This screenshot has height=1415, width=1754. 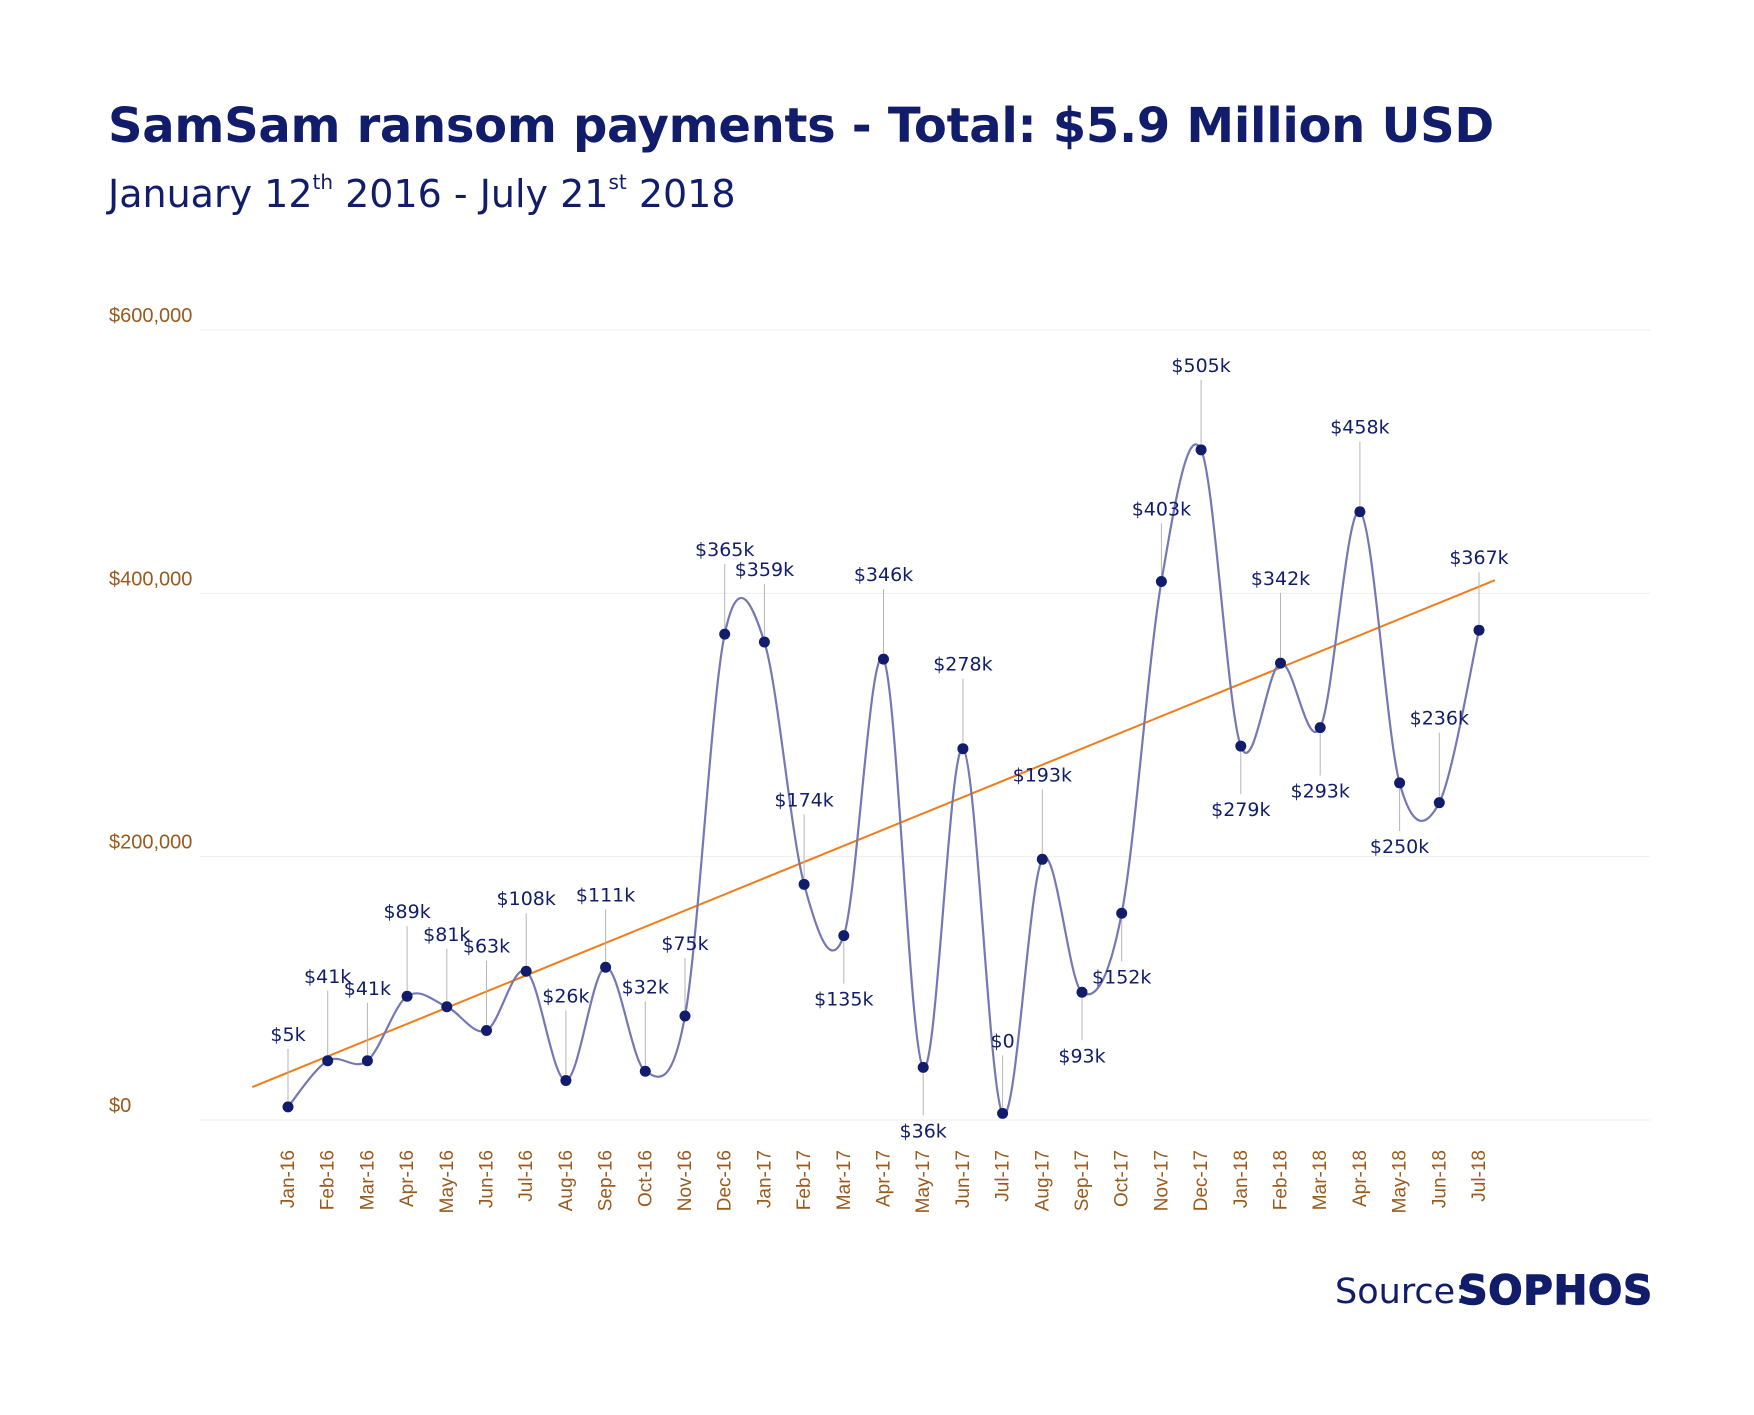 I want to click on data-label: $278k, so click(x=962, y=665).